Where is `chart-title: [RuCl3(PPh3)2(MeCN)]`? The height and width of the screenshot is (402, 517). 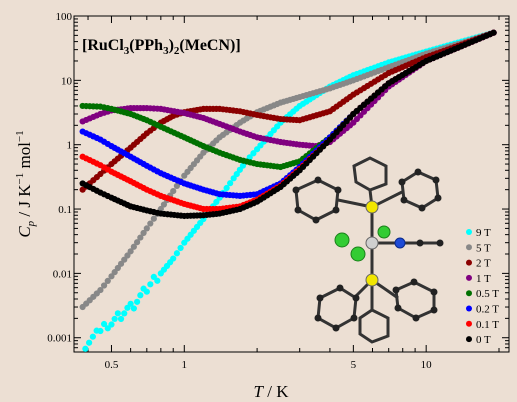 chart-title: [RuCl3(PPh3)2(MeCN)] is located at coordinates (161, 47).